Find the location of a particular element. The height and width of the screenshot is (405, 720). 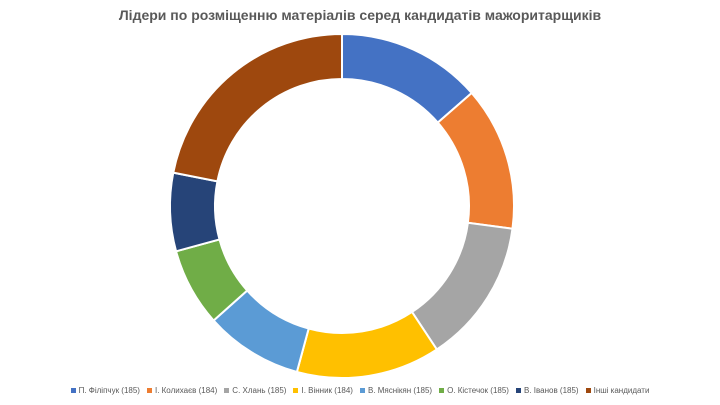

legend-item-6: В. Іванов (185) is located at coordinates (547, 390).